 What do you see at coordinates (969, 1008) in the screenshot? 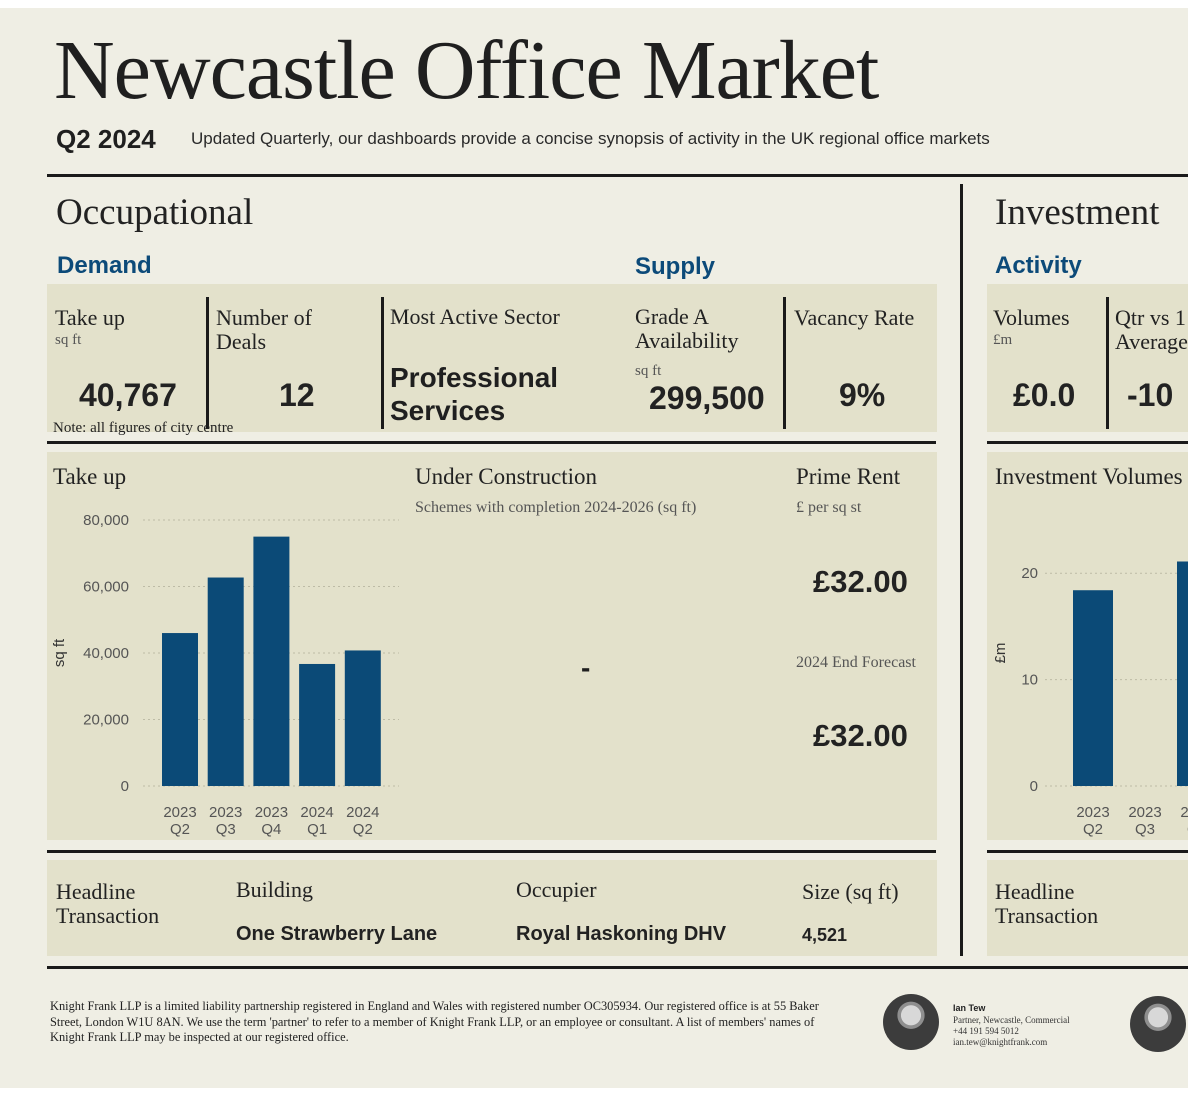
I see `contact-name: Ian Tew` at bounding box center [969, 1008].